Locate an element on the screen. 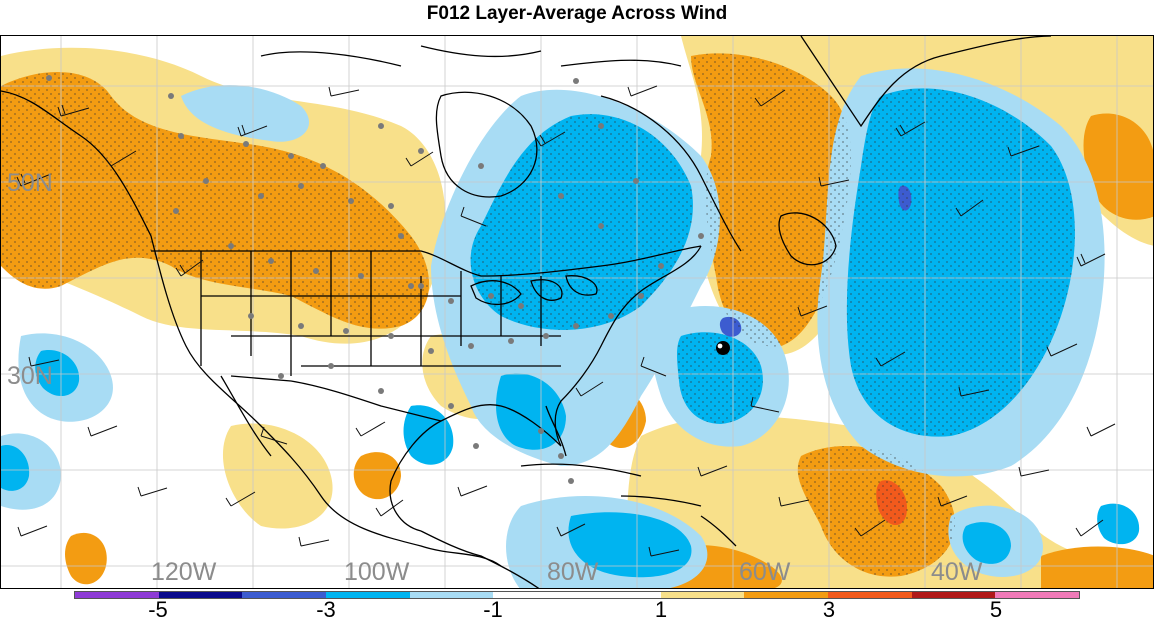 This screenshot has height=622, width=1154. colorbar-tick-label: -1 is located at coordinates (493, 609).